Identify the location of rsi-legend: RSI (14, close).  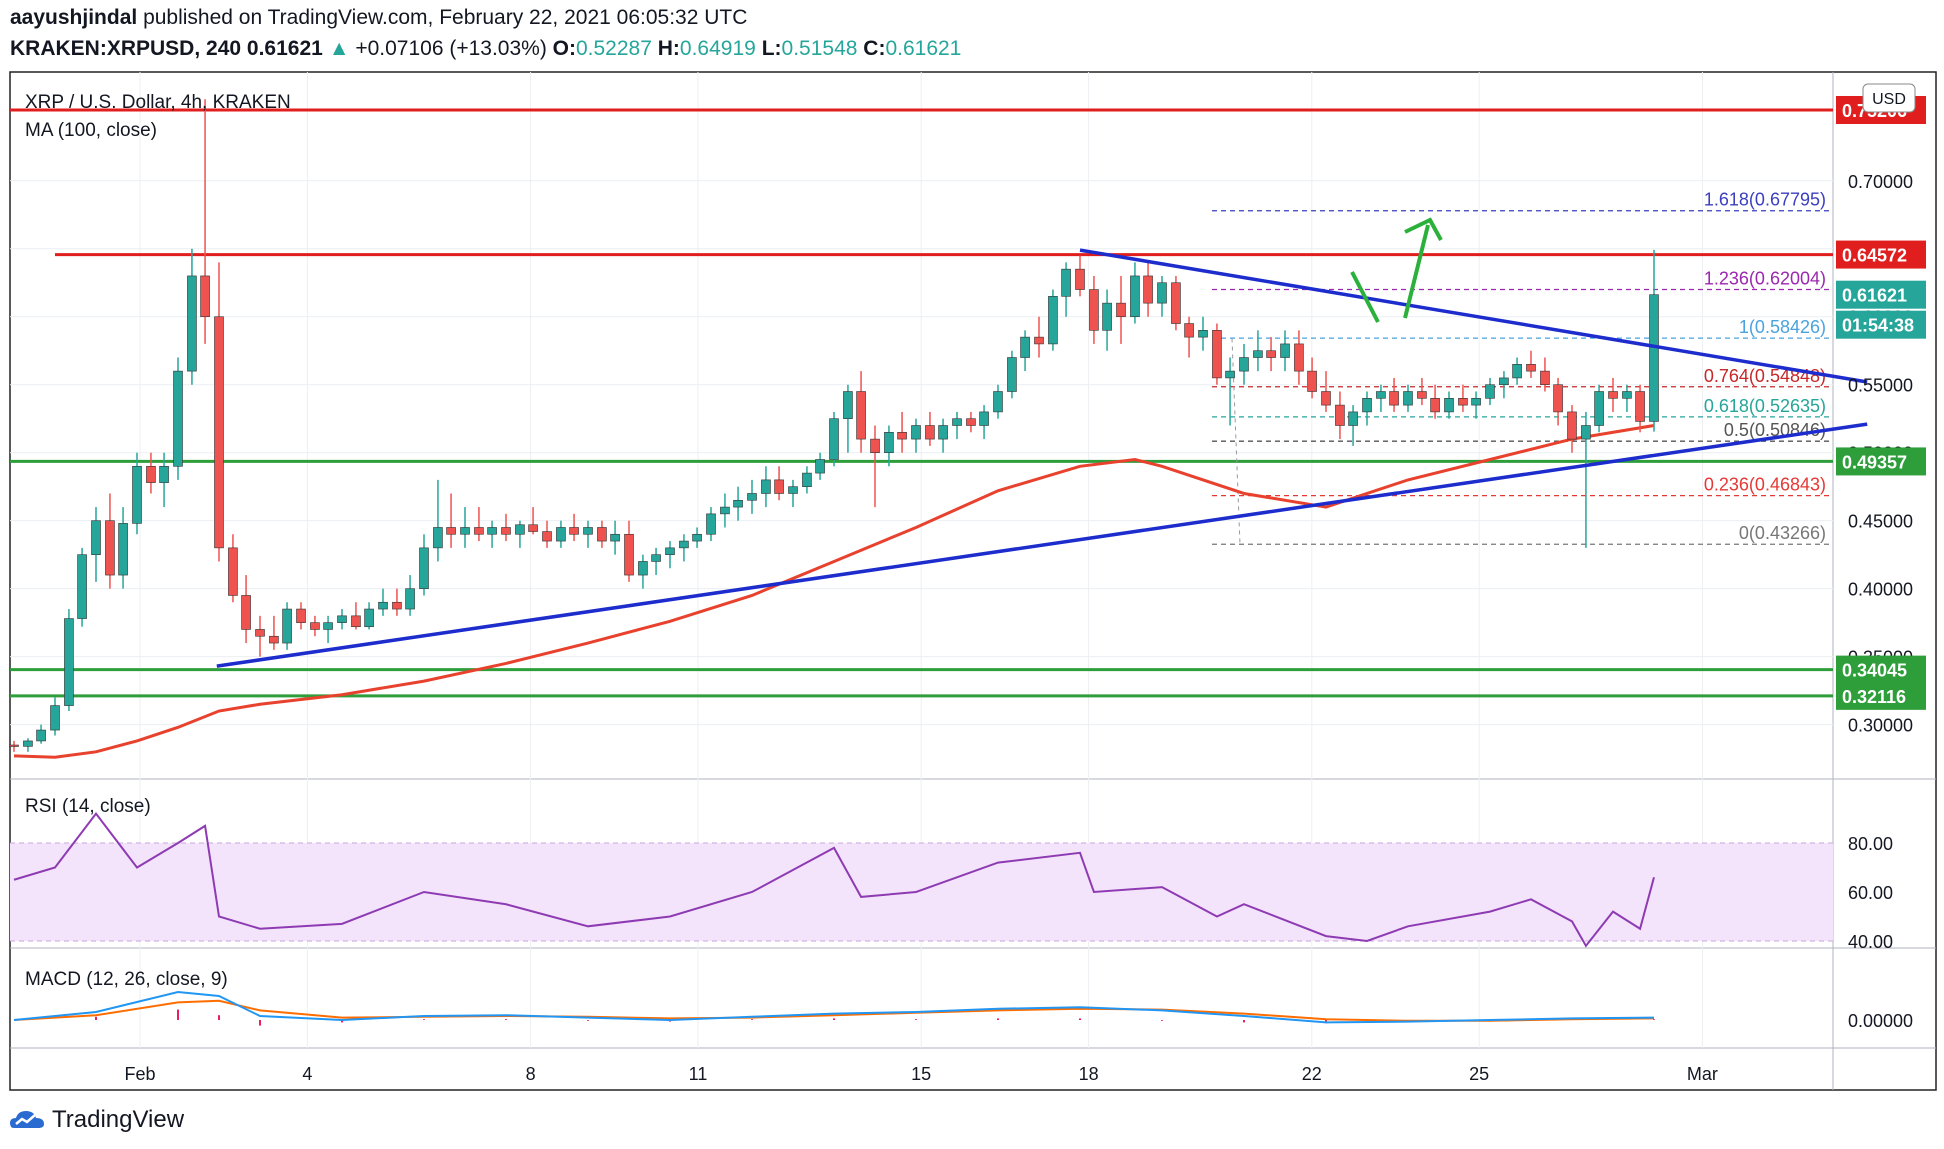
(88, 806).